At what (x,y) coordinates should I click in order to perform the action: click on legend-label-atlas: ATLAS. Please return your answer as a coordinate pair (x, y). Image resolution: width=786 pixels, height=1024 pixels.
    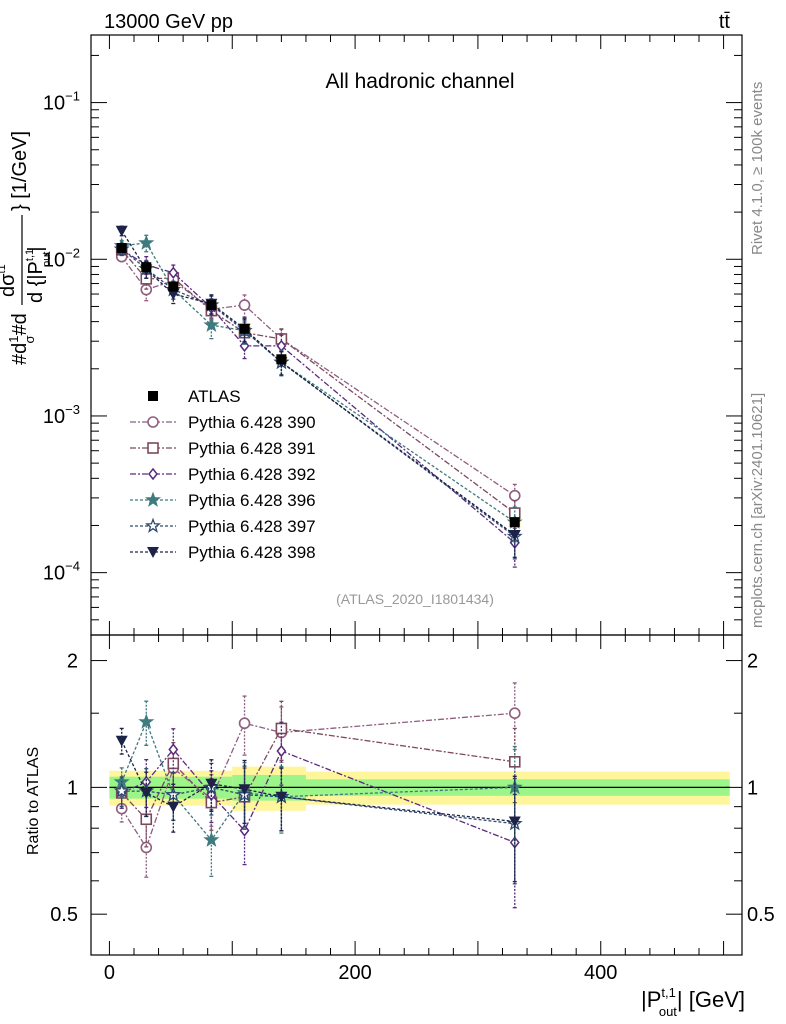
    Looking at the image, I should click on (214, 396).